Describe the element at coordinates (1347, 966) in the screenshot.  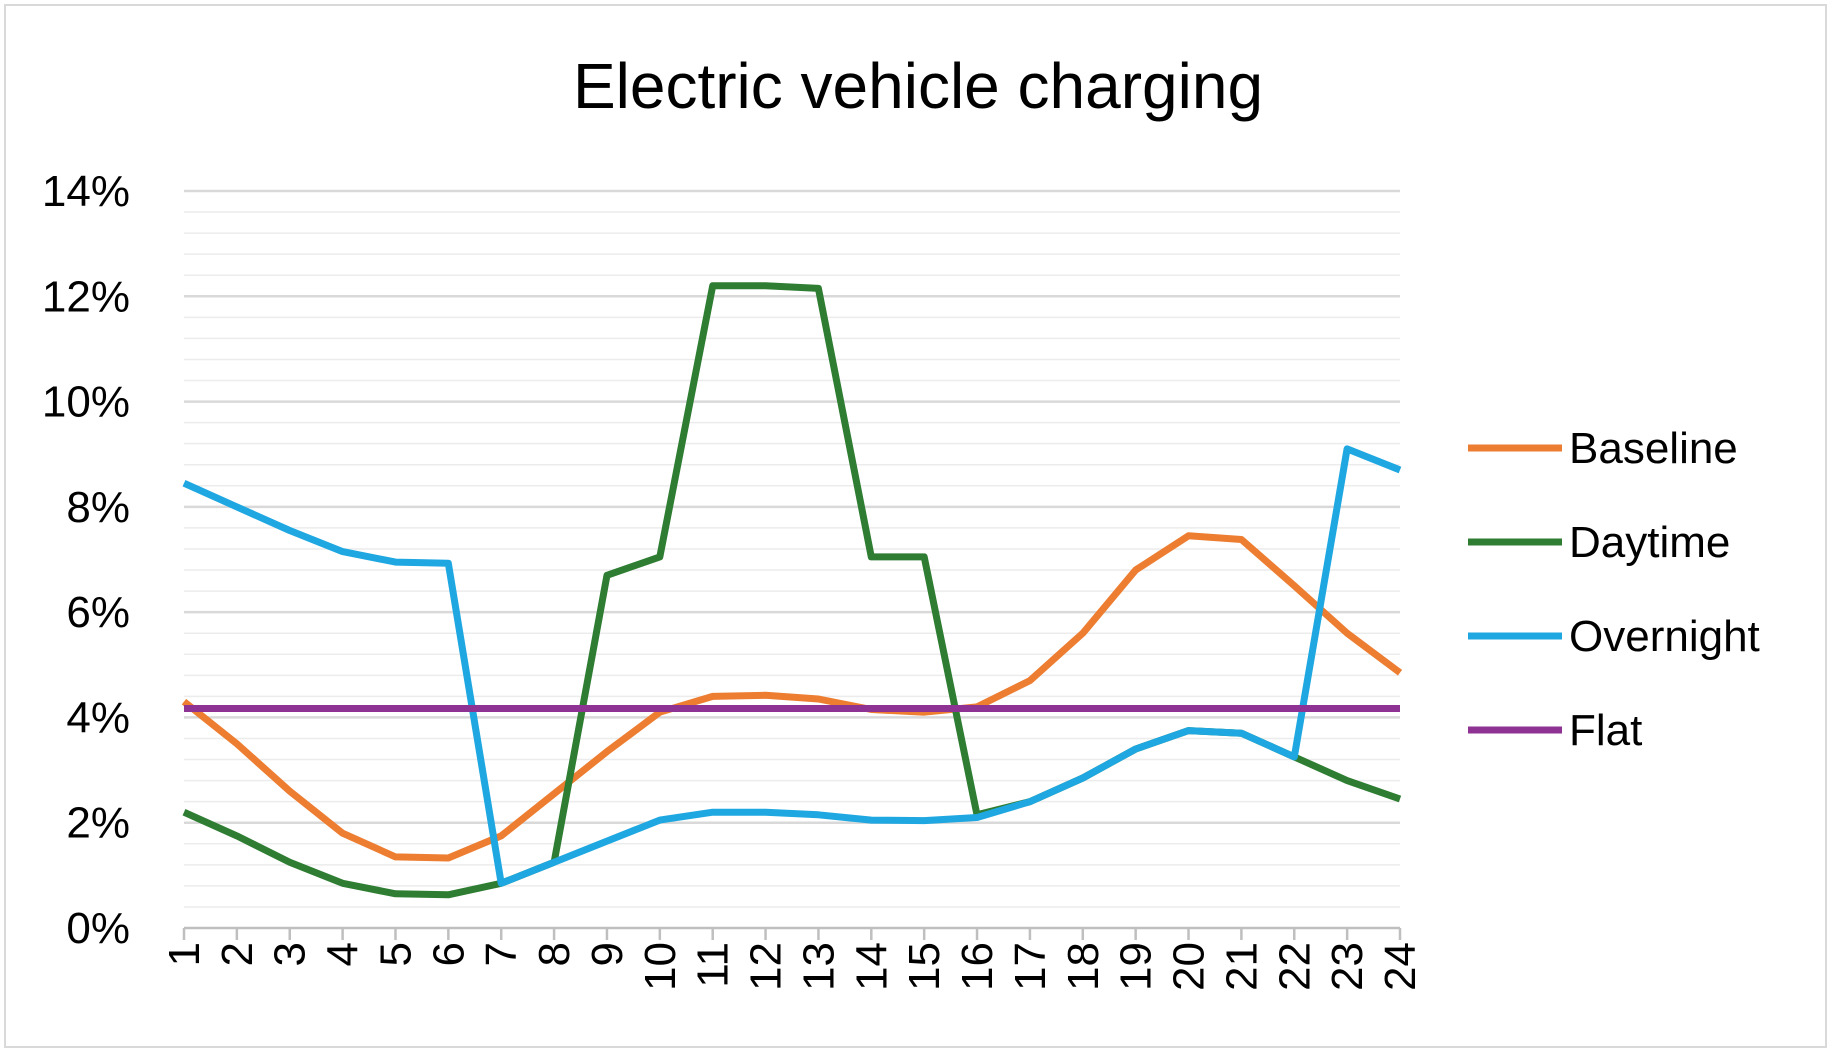
I see `x-tick-label: 23` at that location.